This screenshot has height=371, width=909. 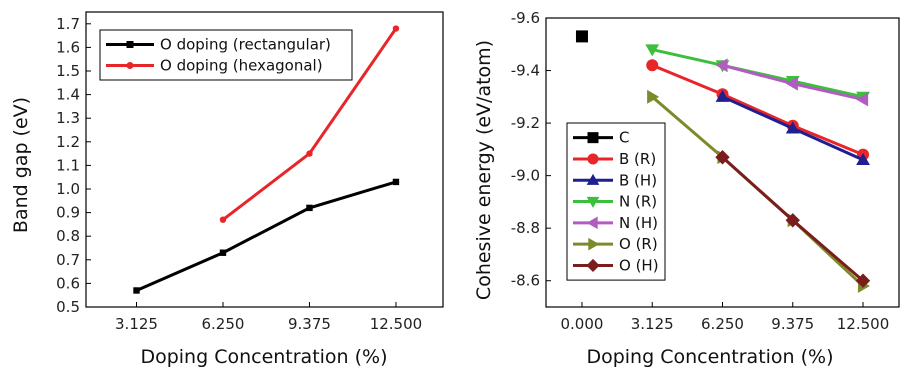 I want to click on right-y-axis-title: Cohesive energy (eV/atom), so click(x=484, y=170).